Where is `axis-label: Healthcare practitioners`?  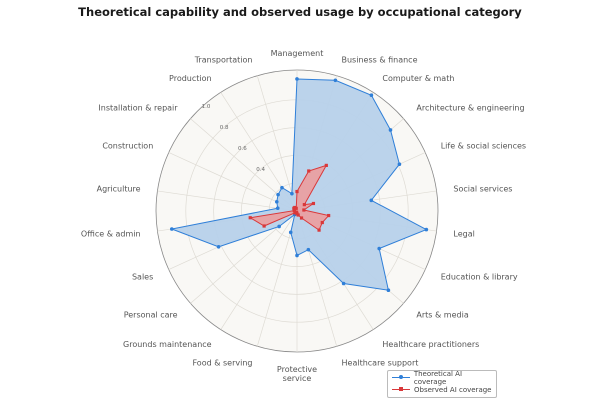 axis-label: Healthcare practitioners is located at coordinates (430, 344).